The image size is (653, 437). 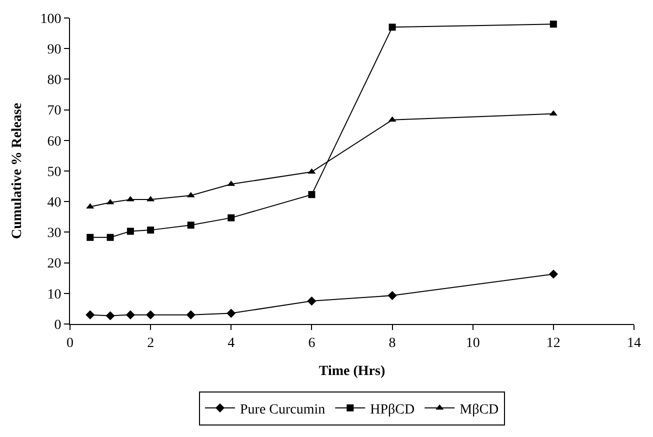 What do you see at coordinates (51, 19) in the screenshot?
I see `y-tick-label: 100` at bounding box center [51, 19].